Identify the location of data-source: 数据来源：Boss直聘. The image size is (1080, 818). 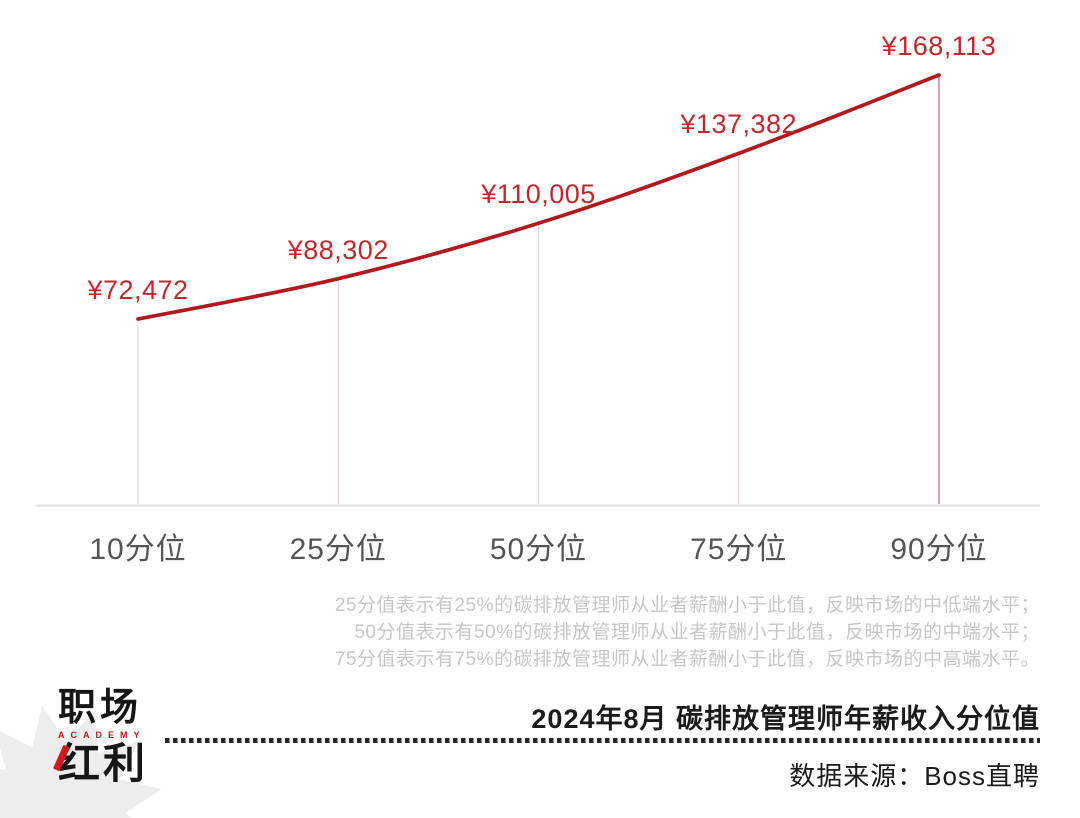
(914, 776).